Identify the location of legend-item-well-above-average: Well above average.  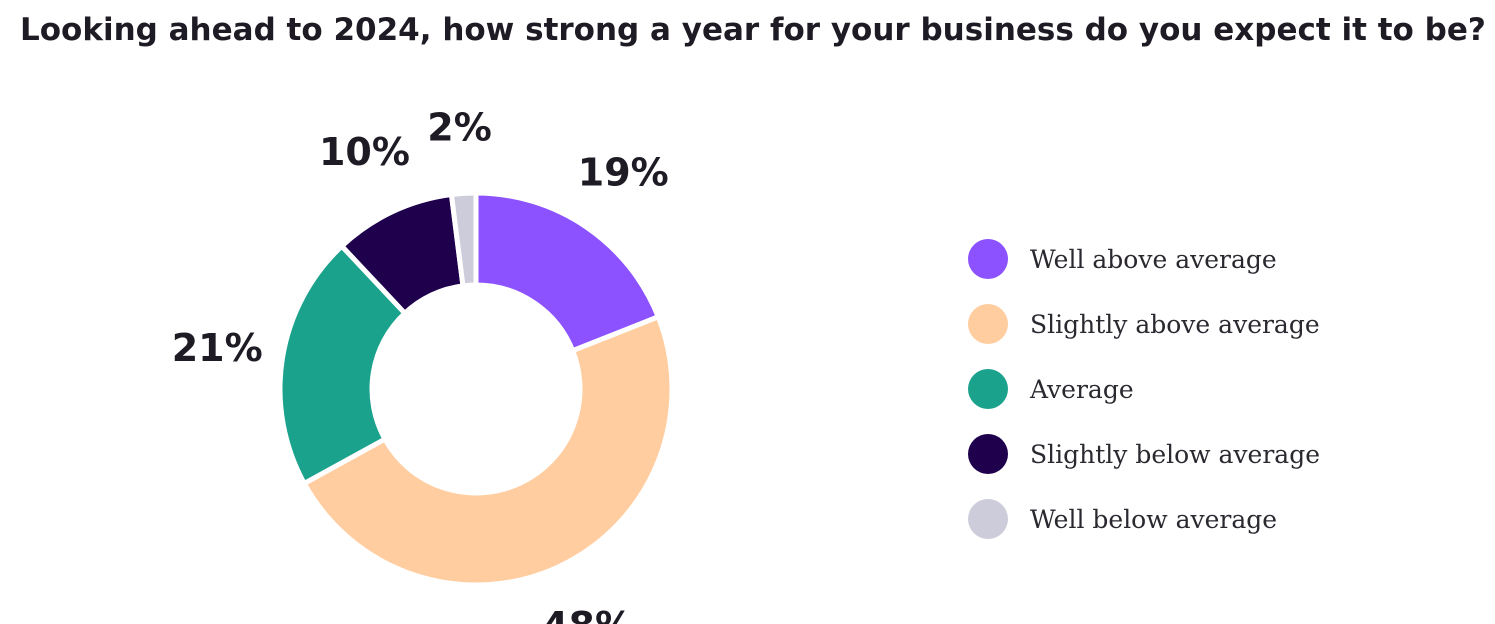
(1144, 259).